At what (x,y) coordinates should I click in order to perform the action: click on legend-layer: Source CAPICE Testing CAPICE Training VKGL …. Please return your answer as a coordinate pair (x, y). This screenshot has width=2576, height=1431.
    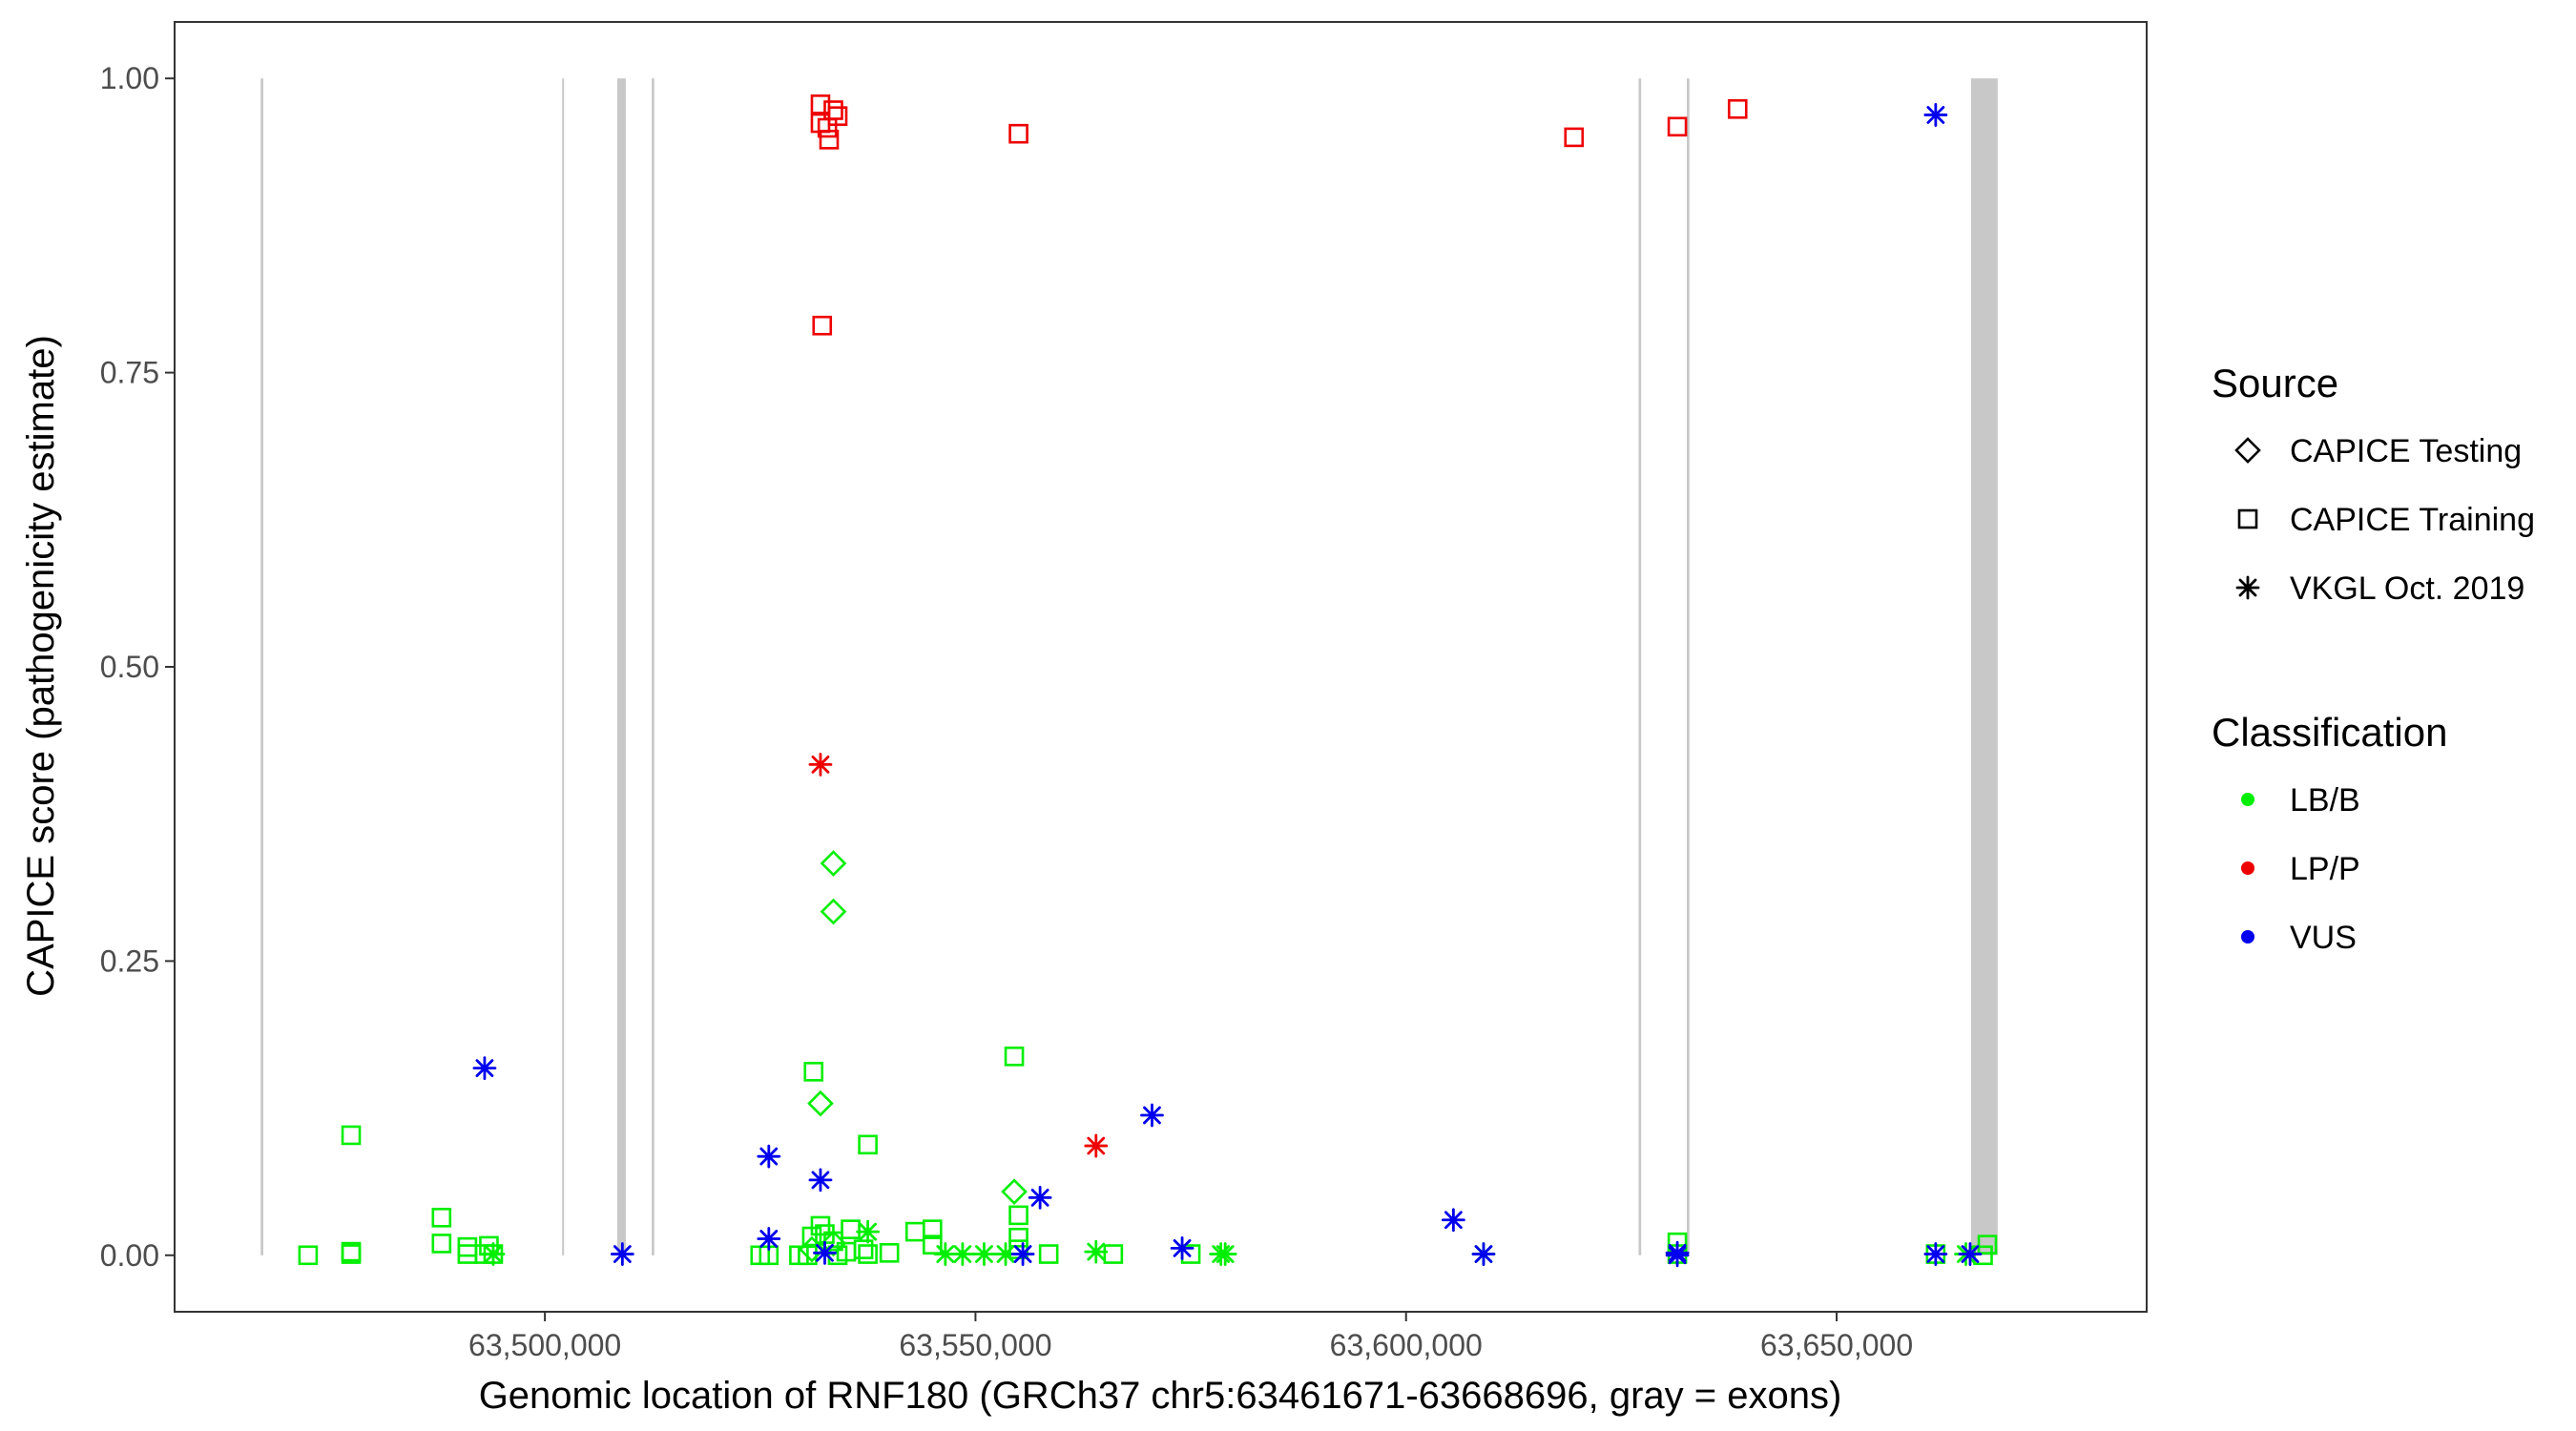
    Looking at the image, I should click on (2373, 658).